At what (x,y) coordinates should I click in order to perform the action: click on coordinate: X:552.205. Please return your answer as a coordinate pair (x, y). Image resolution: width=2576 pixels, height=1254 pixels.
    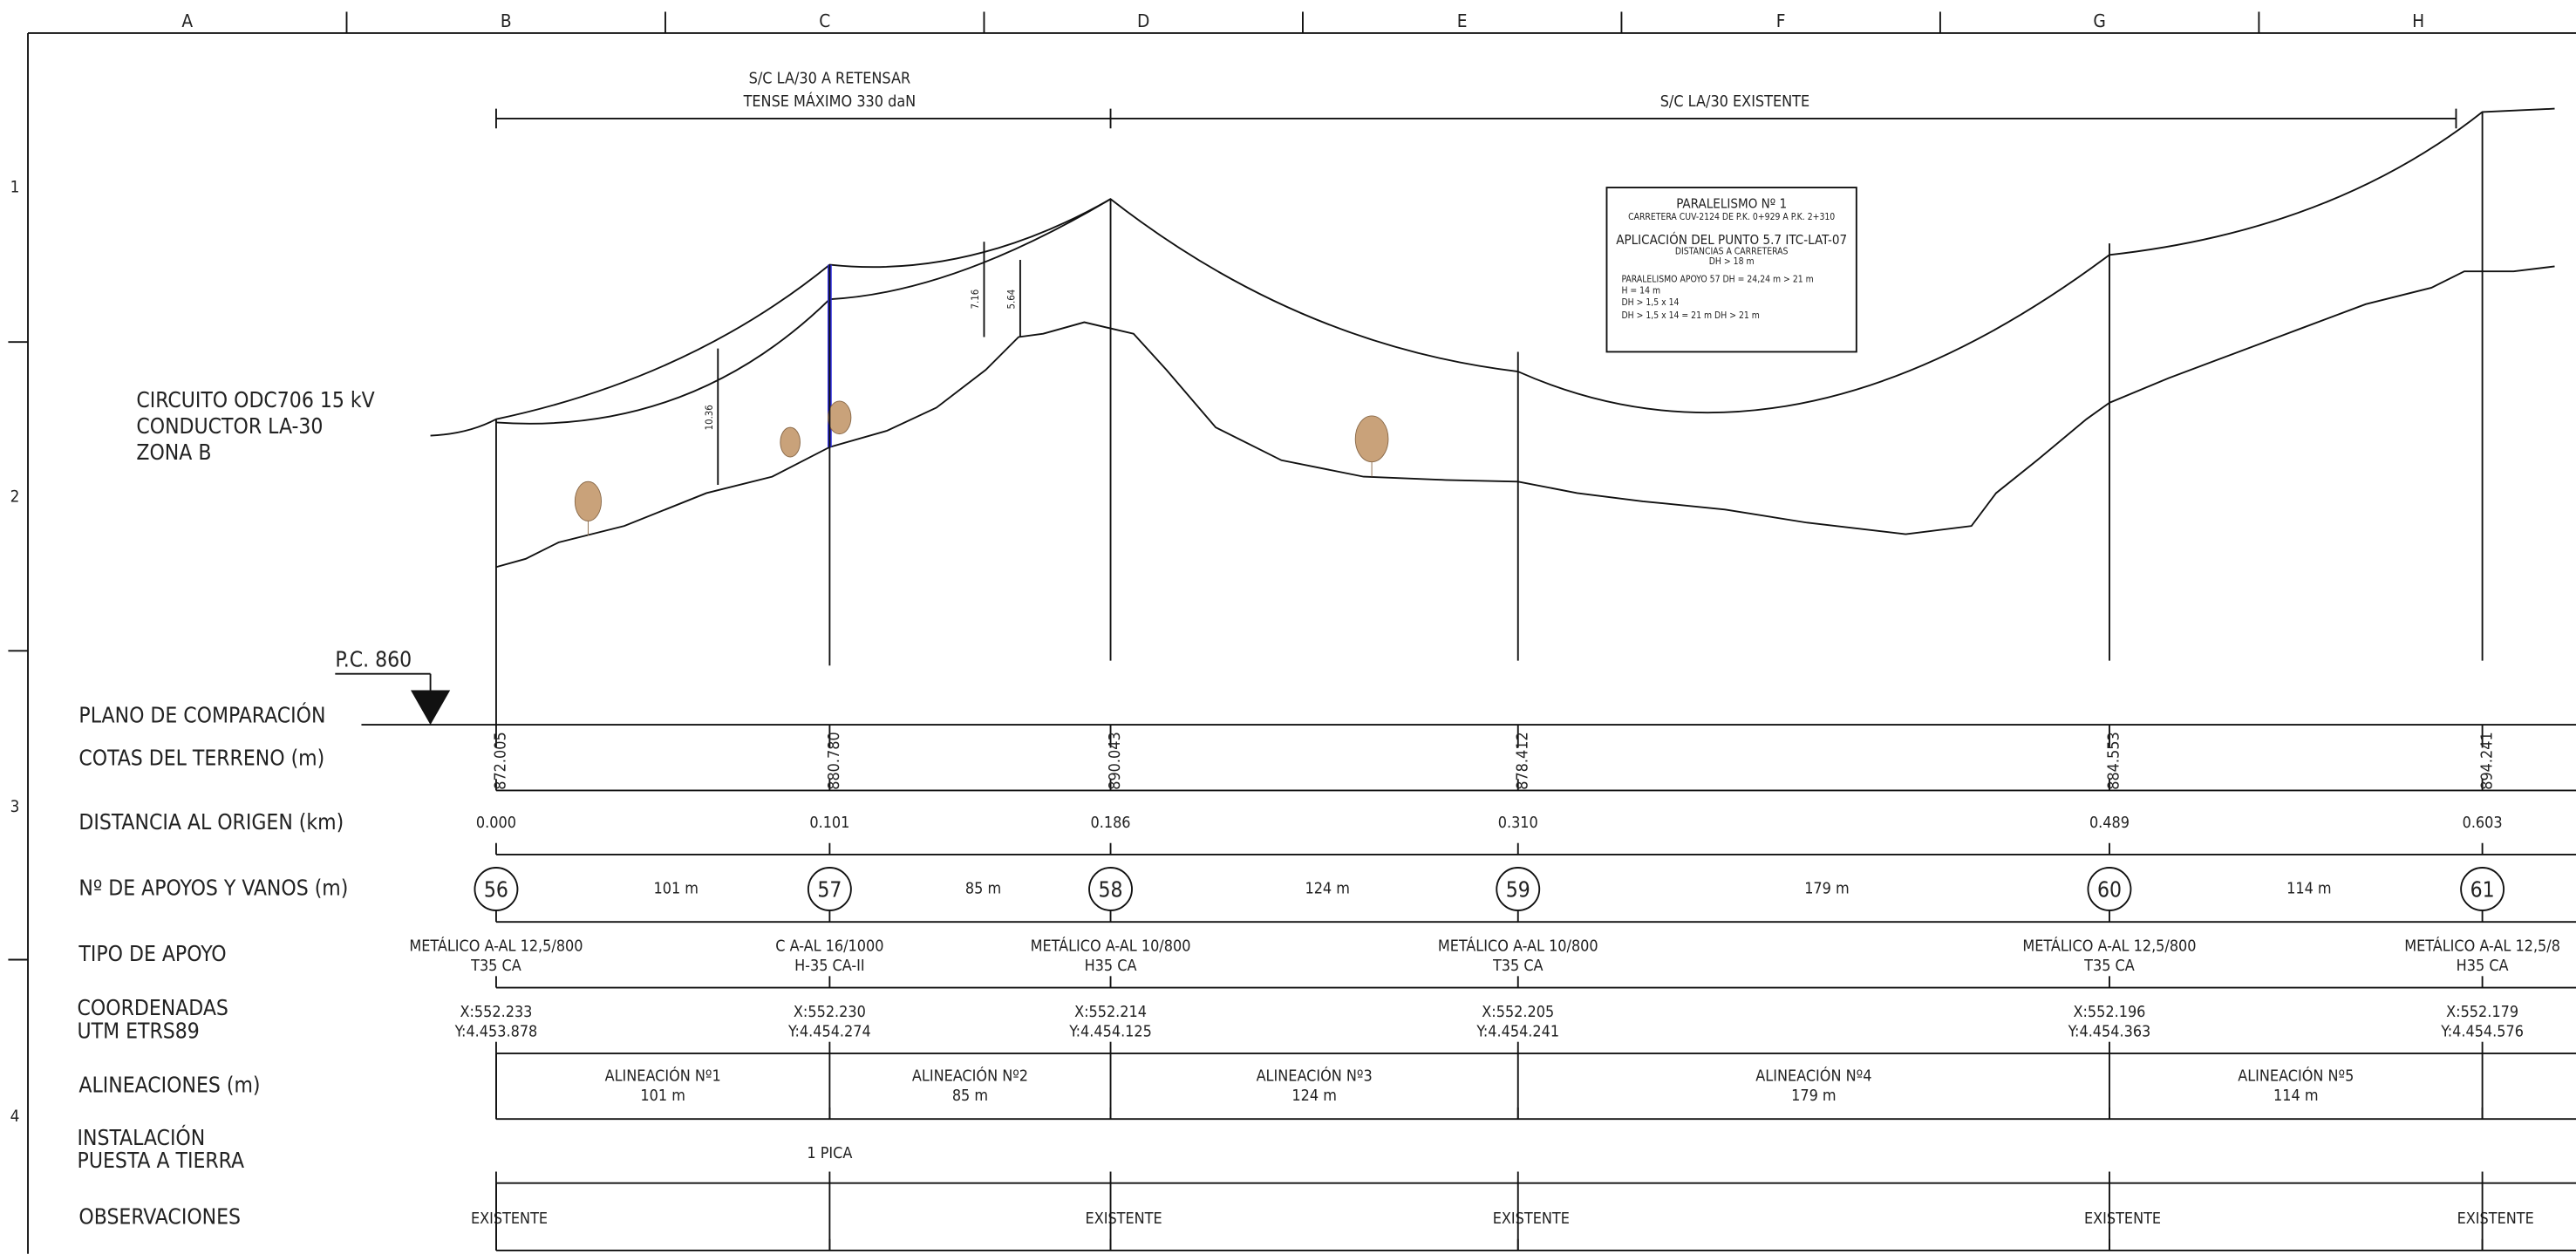
    Looking at the image, I should click on (1518, 1012).